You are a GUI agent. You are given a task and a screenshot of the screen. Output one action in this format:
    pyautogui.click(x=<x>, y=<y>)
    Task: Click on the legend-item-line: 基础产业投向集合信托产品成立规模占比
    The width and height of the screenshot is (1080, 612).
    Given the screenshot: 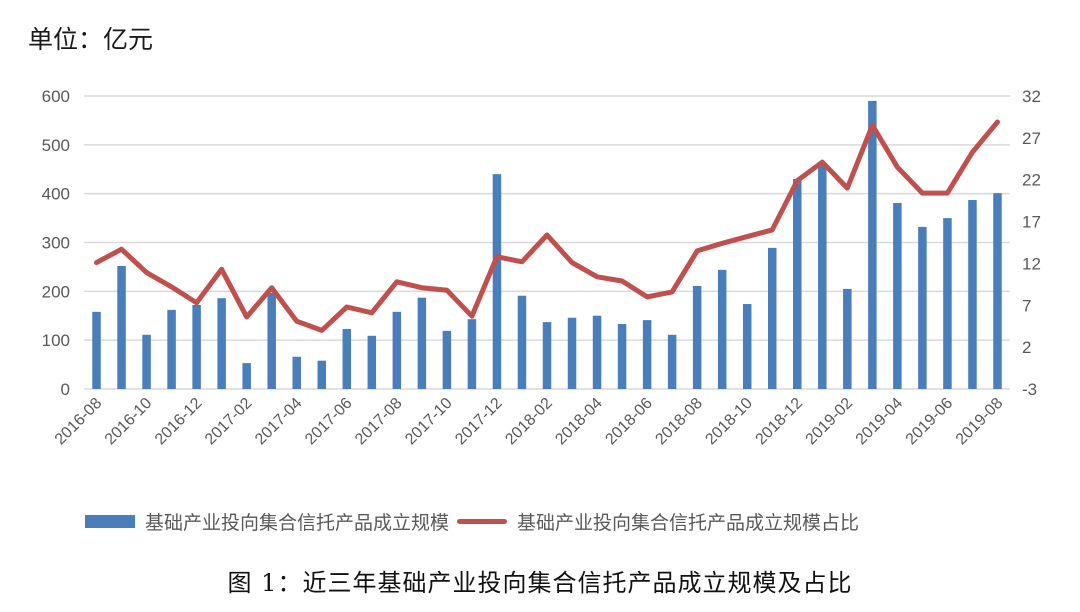 What is the action you would take?
    pyautogui.click(x=658, y=521)
    